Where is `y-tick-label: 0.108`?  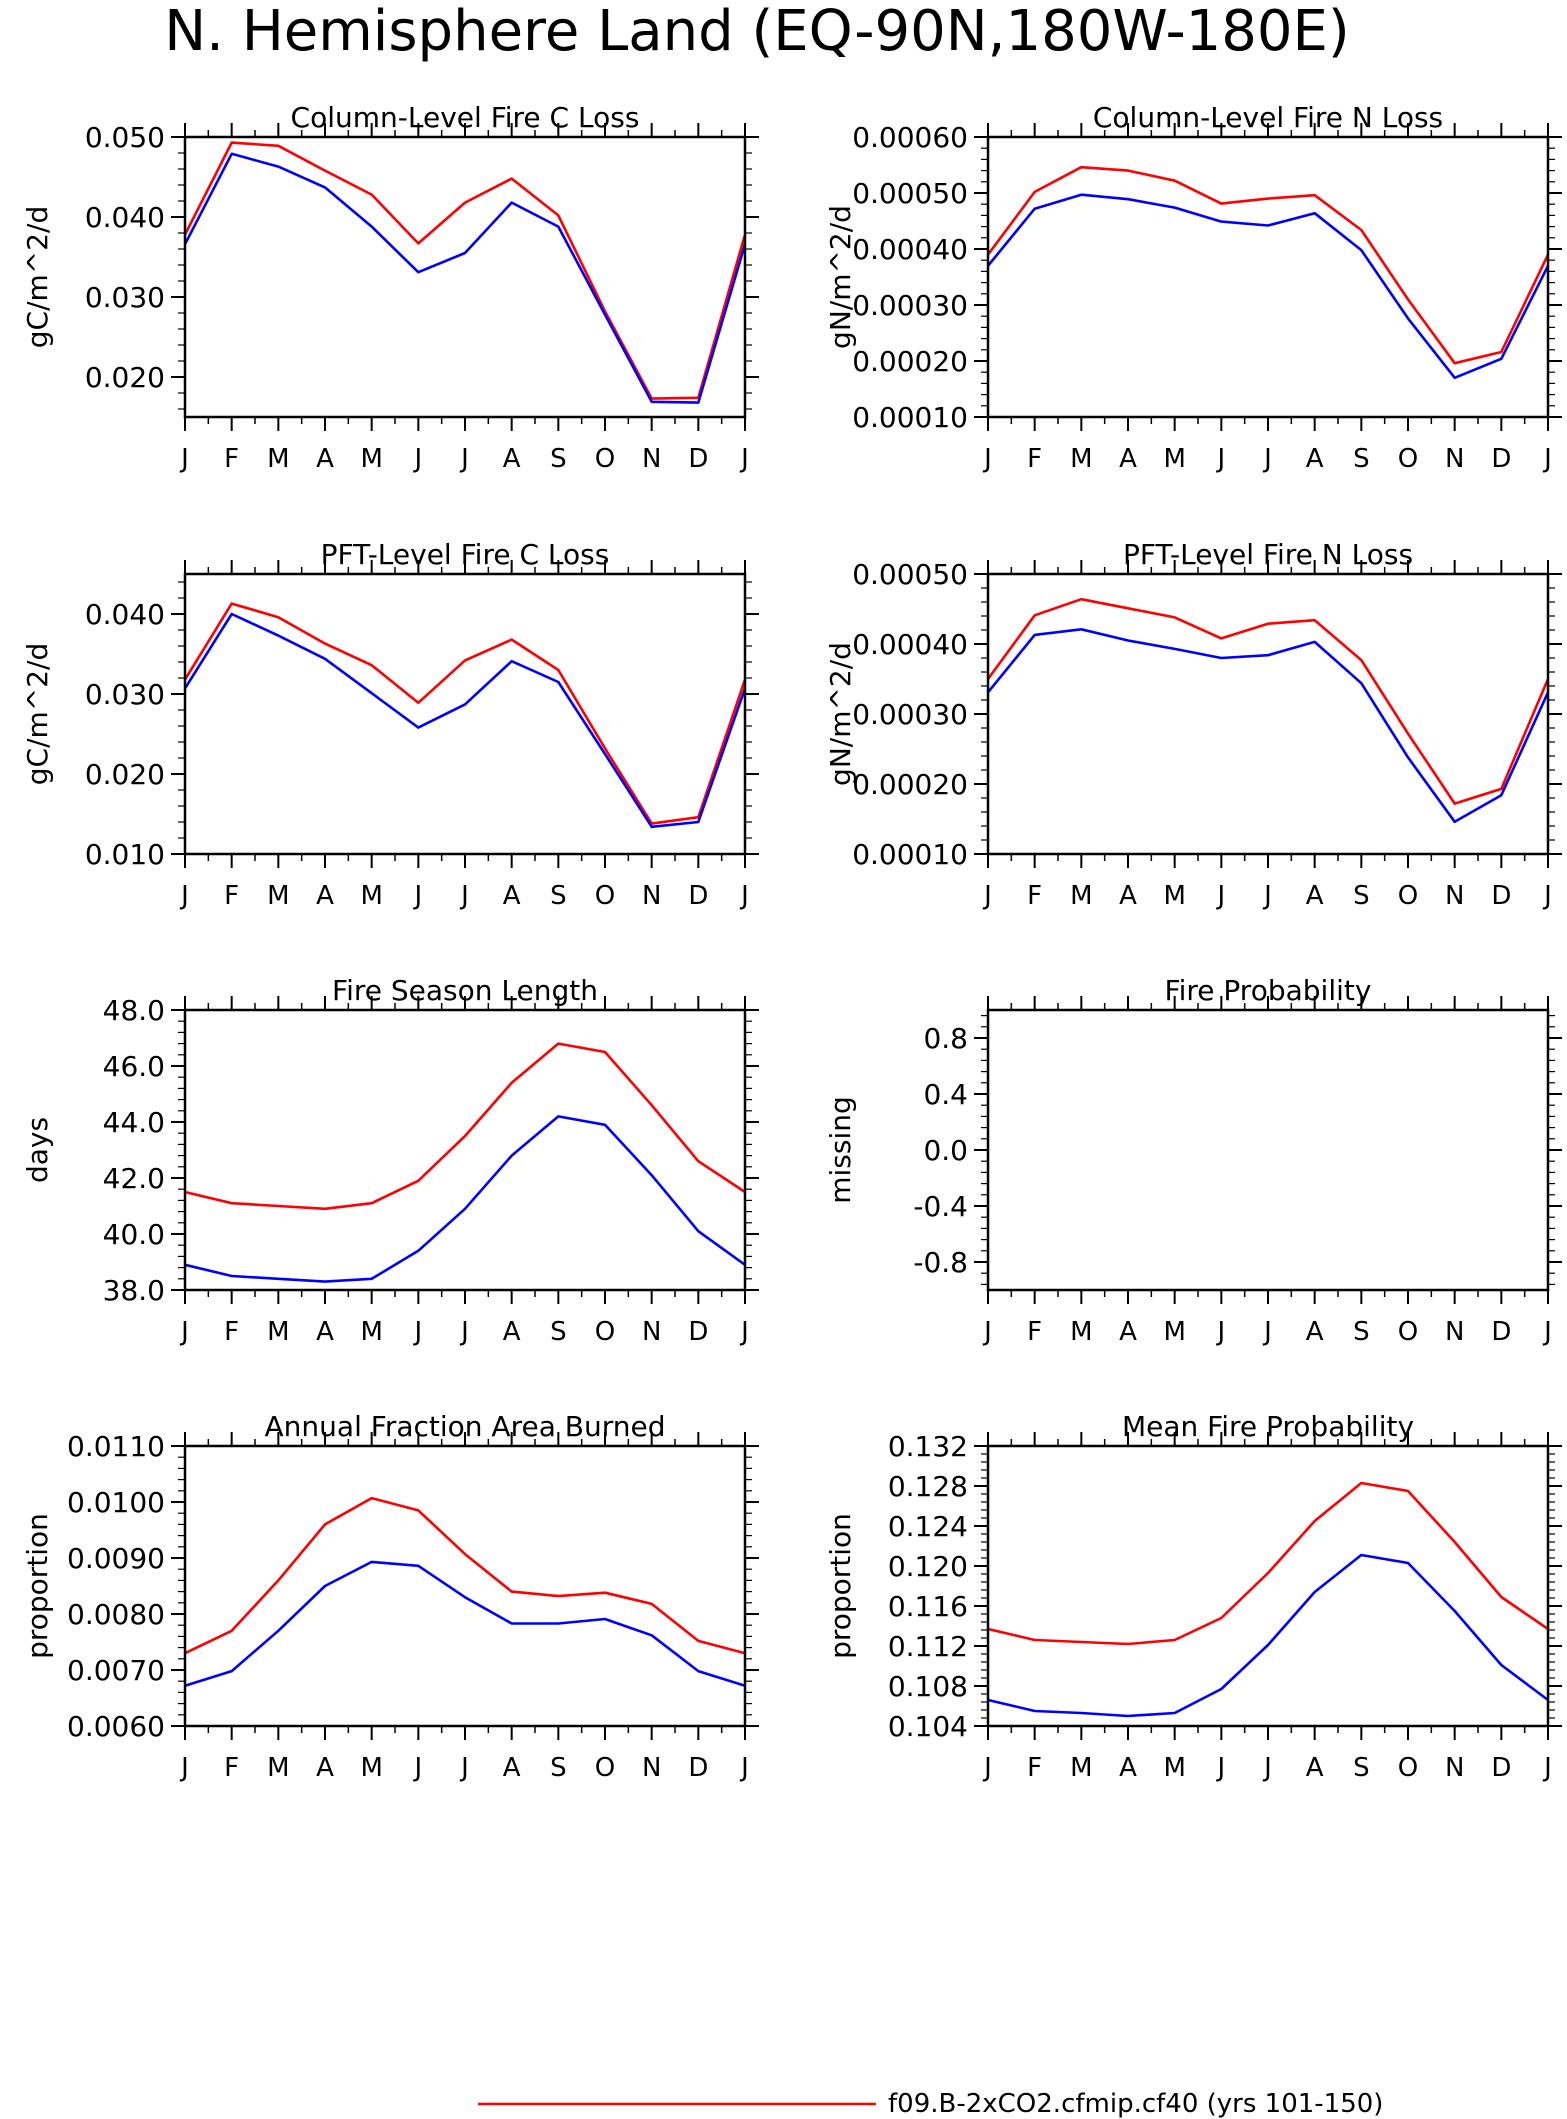 y-tick-label: 0.108 is located at coordinates (928, 1686).